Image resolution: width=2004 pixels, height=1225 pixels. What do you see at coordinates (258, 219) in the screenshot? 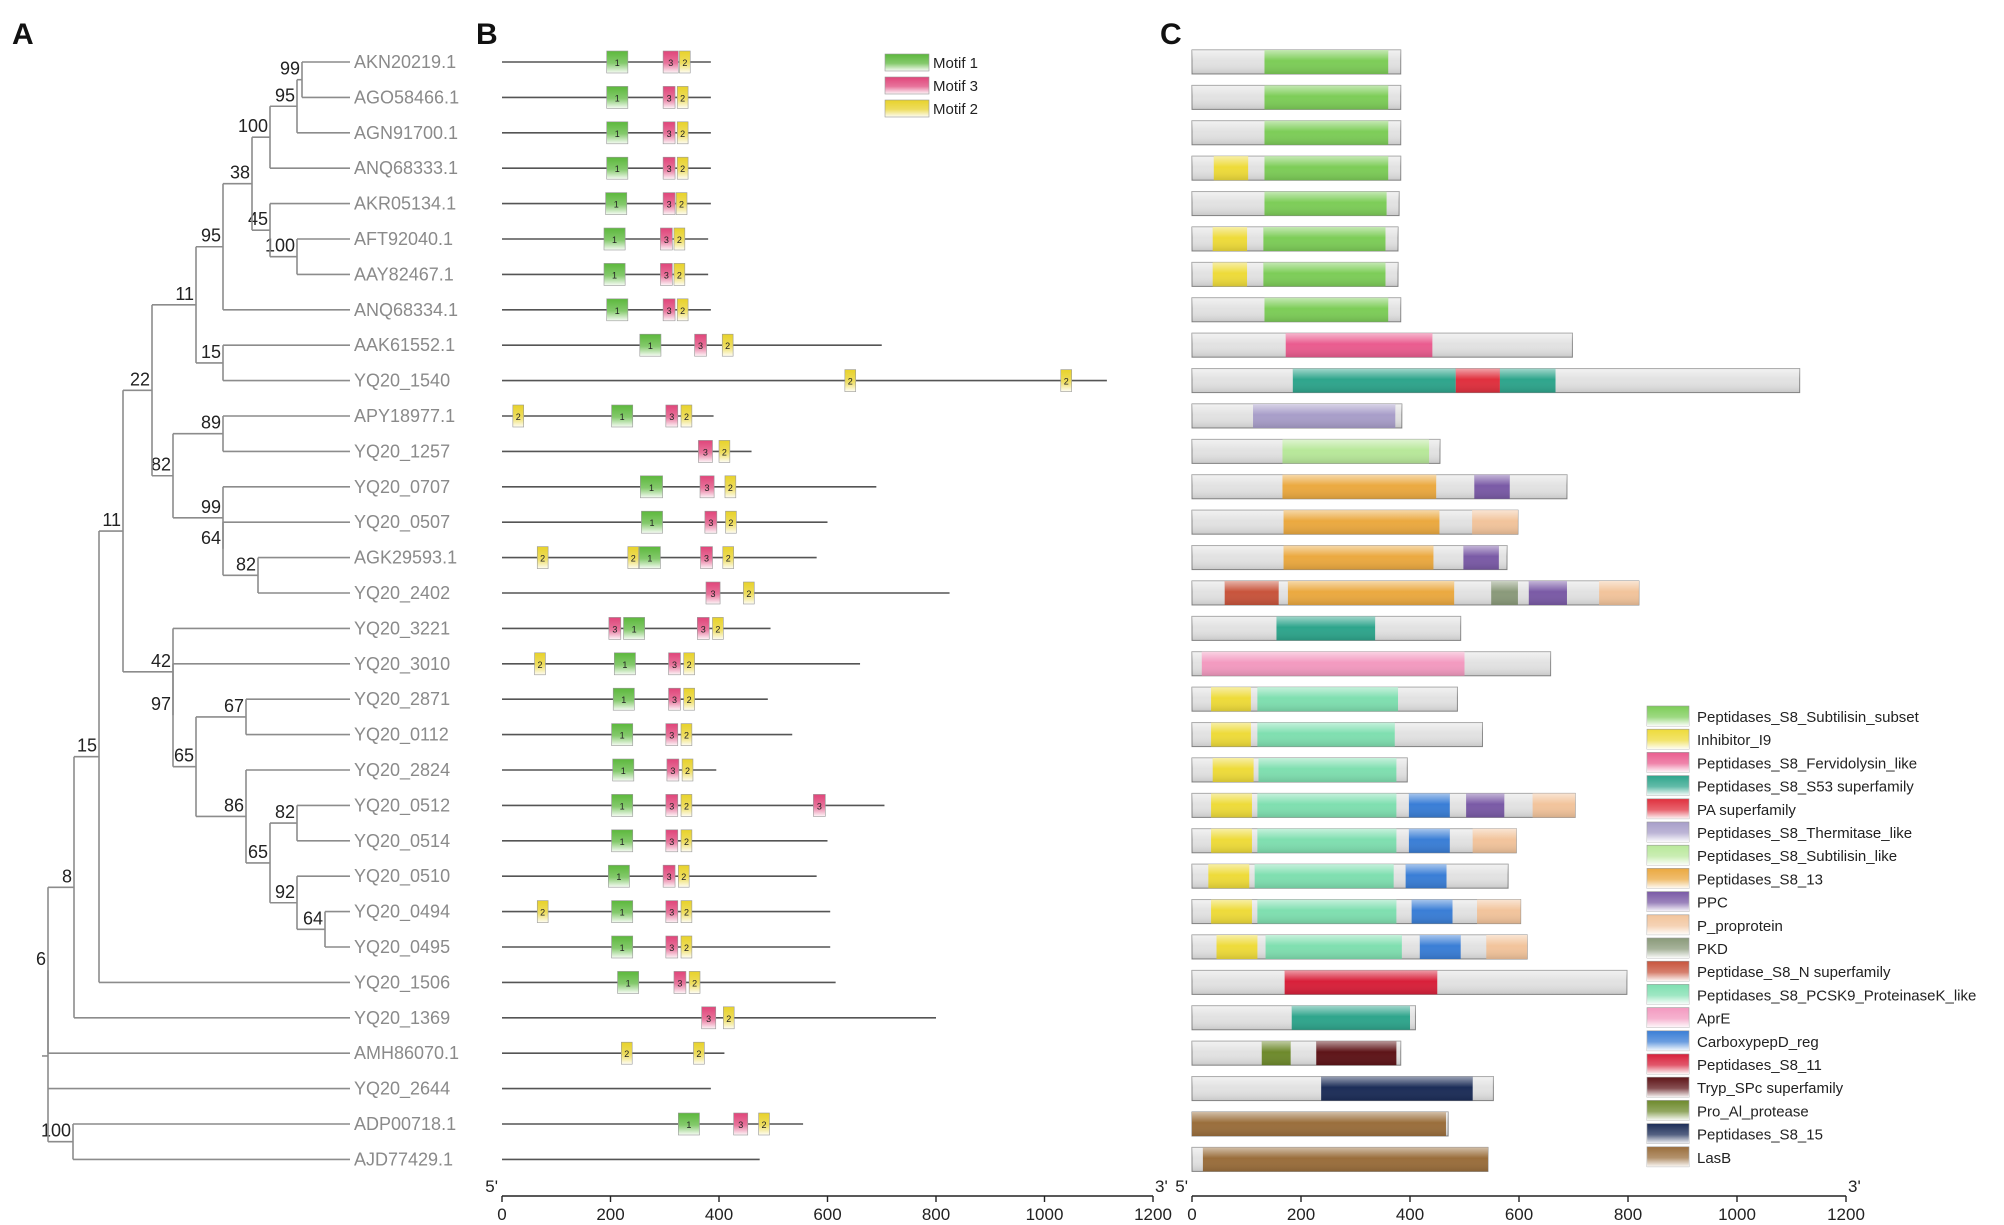
I see `bootstrap-value: 45` at bounding box center [258, 219].